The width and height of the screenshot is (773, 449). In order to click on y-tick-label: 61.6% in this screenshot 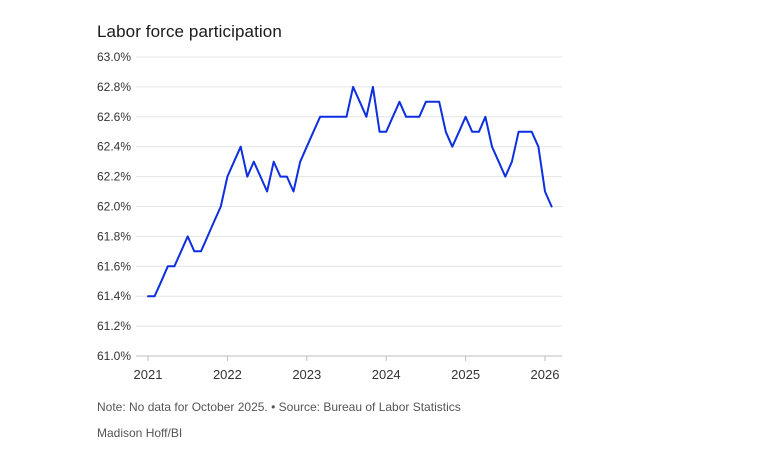, I will do `click(114, 266)`.